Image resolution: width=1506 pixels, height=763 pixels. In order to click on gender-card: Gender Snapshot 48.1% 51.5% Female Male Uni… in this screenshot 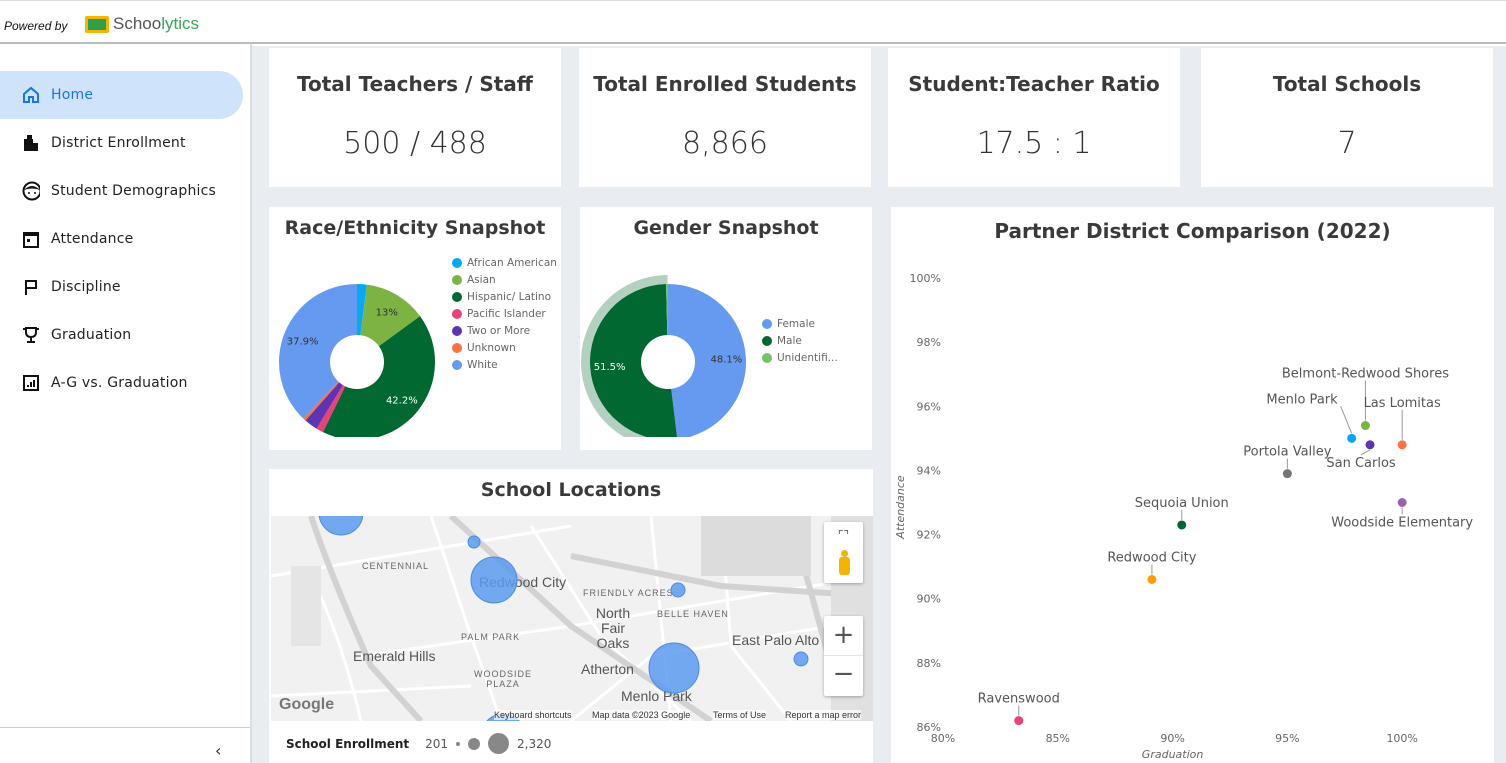, I will do `click(726, 328)`.